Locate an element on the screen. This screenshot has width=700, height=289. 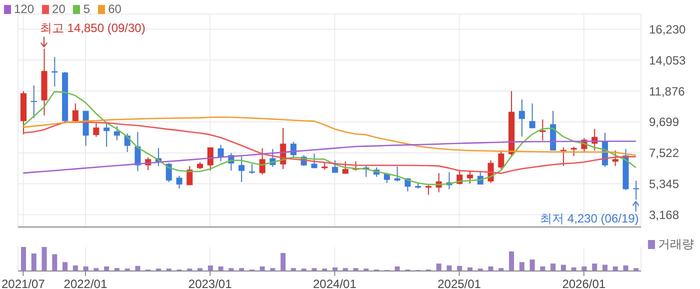
x-tick-label: 2022/01 is located at coordinates (86, 283).